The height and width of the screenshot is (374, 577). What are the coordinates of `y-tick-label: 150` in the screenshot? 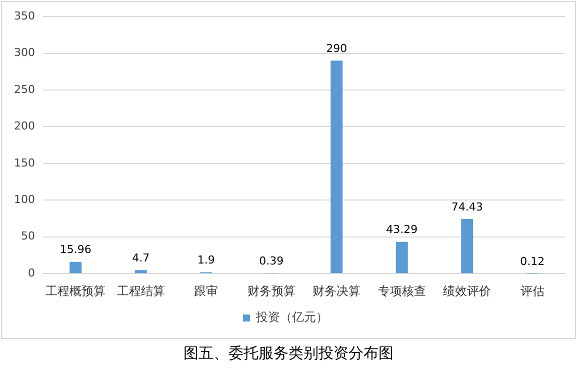 It's located at (24, 163).